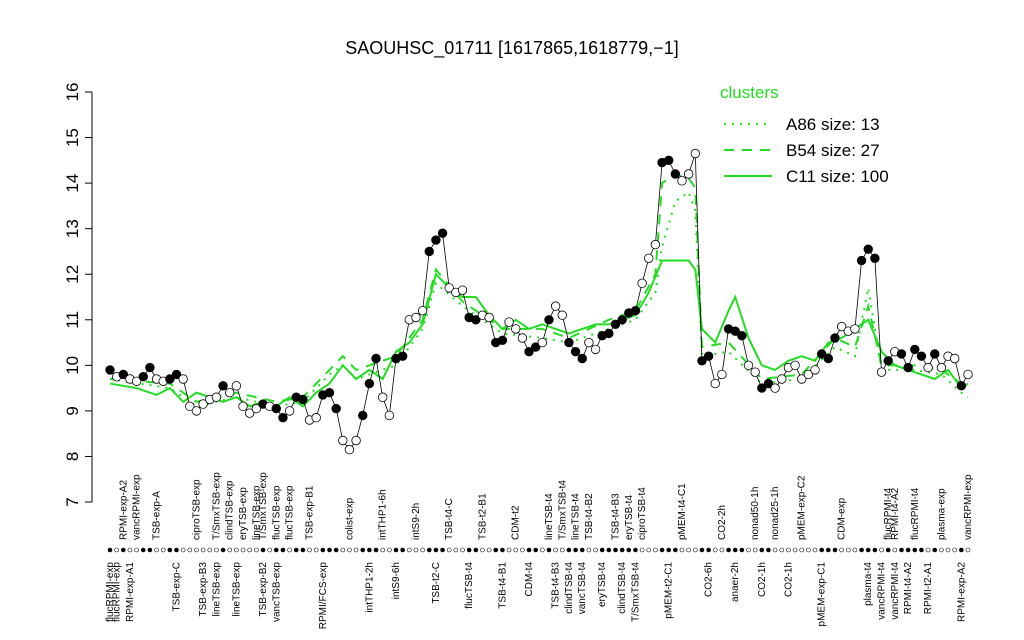 This screenshot has width=1024, height=640. What do you see at coordinates (837, 176) in the screenshot?
I see `legend-label: C11 size: 100` at bounding box center [837, 176].